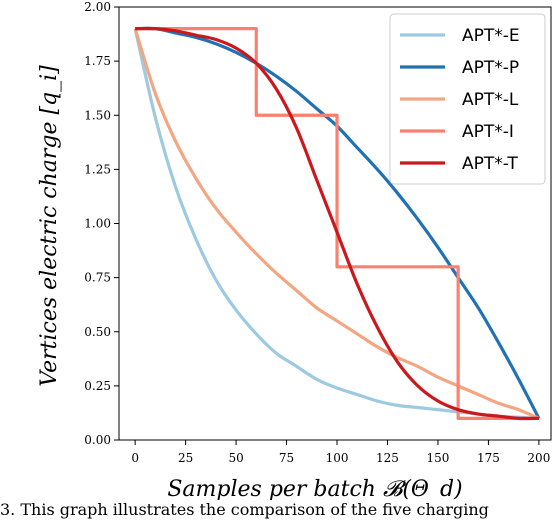 The height and width of the screenshot is (520, 556). What do you see at coordinates (337, 458) in the screenshot?
I see `x-tick-label: 100` at bounding box center [337, 458].